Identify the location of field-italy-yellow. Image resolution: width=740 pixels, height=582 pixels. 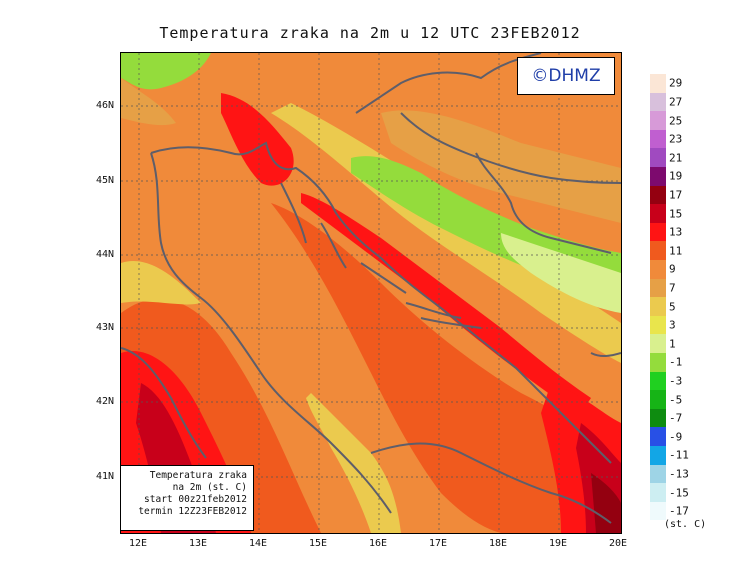
(161, 283).